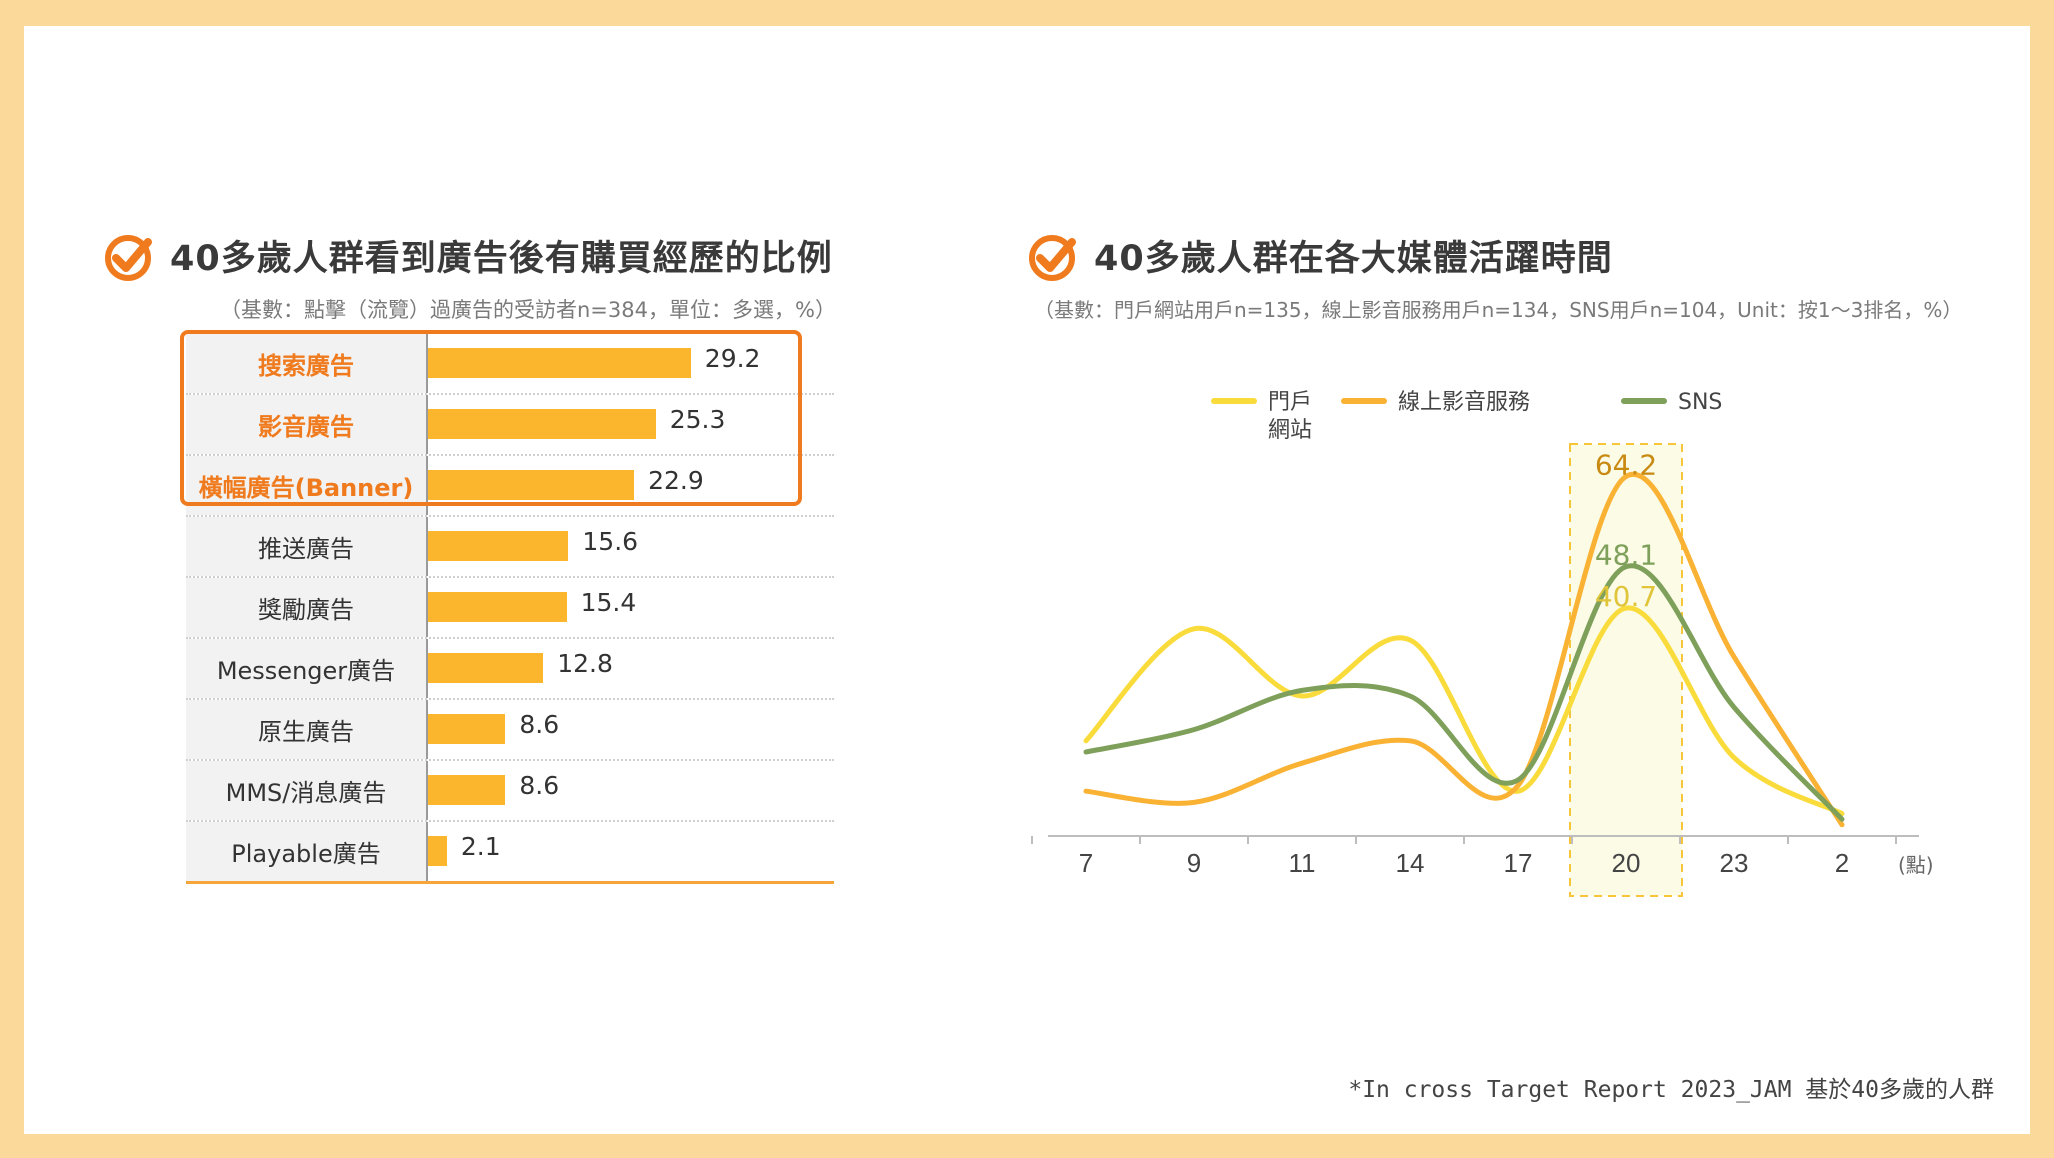 The width and height of the screenshot is (2054, 1158). I want to click on x-unit-label: (點), so click(1916, 865).